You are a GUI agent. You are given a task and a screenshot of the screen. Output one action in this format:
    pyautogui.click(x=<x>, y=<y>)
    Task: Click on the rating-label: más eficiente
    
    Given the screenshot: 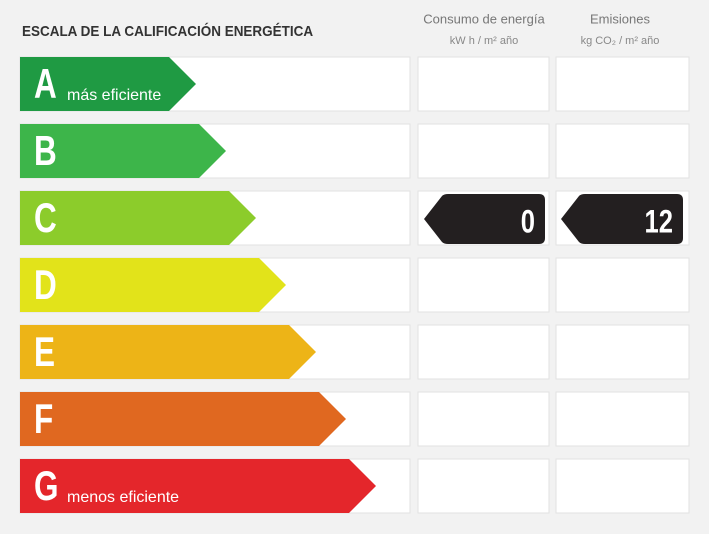 What is the action you would take?
    pyautogui.click(x=114, y=95)
    